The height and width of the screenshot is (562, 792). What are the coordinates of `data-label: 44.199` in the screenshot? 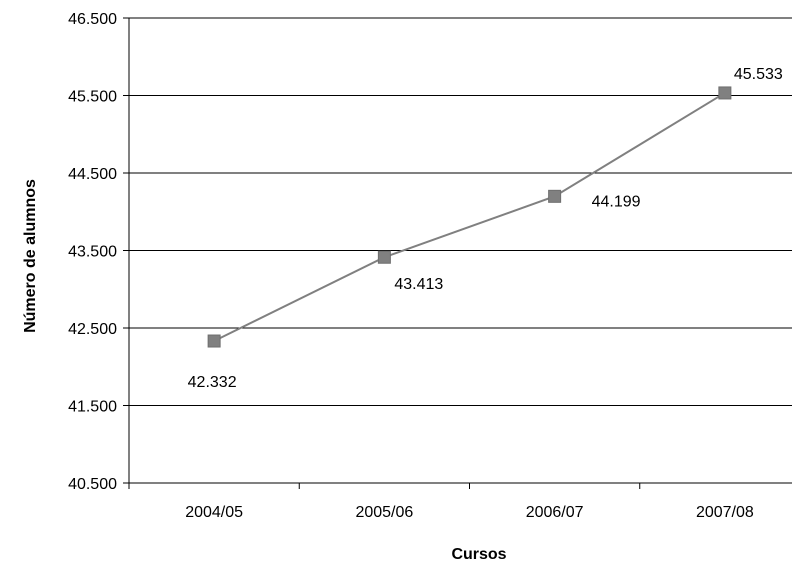 It's located at (616, 201).